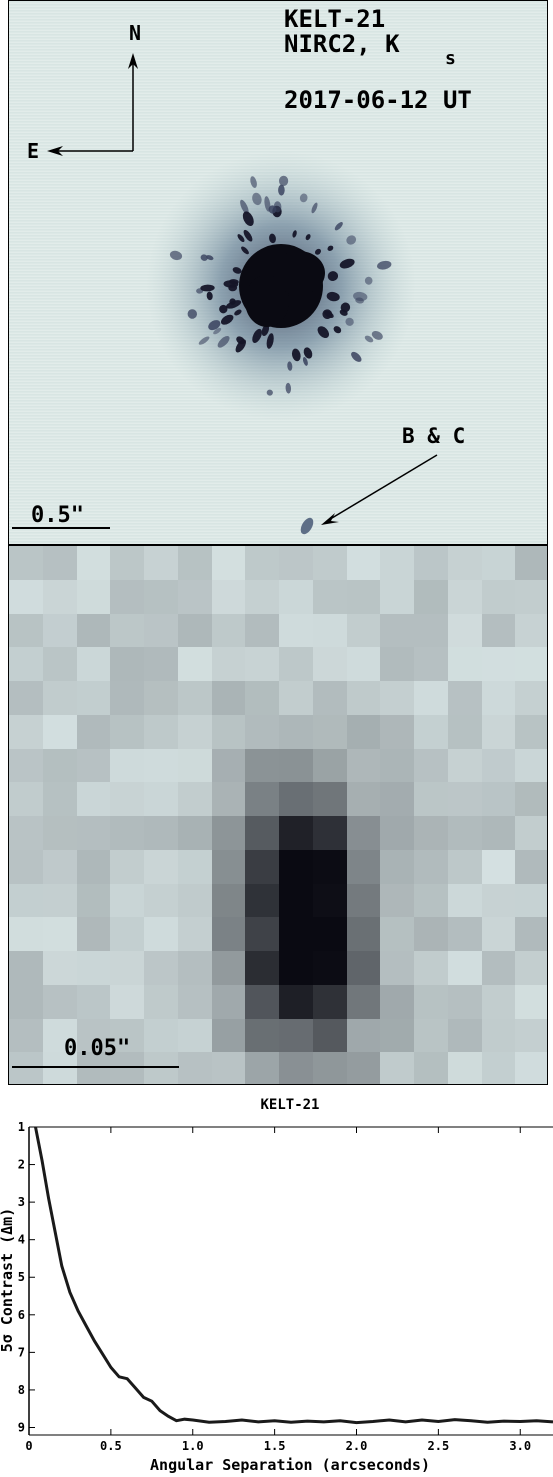  Describe the element at coordinates (193, 1446) in the screenshot. I see `x-tick-label: 1.0` at that location.